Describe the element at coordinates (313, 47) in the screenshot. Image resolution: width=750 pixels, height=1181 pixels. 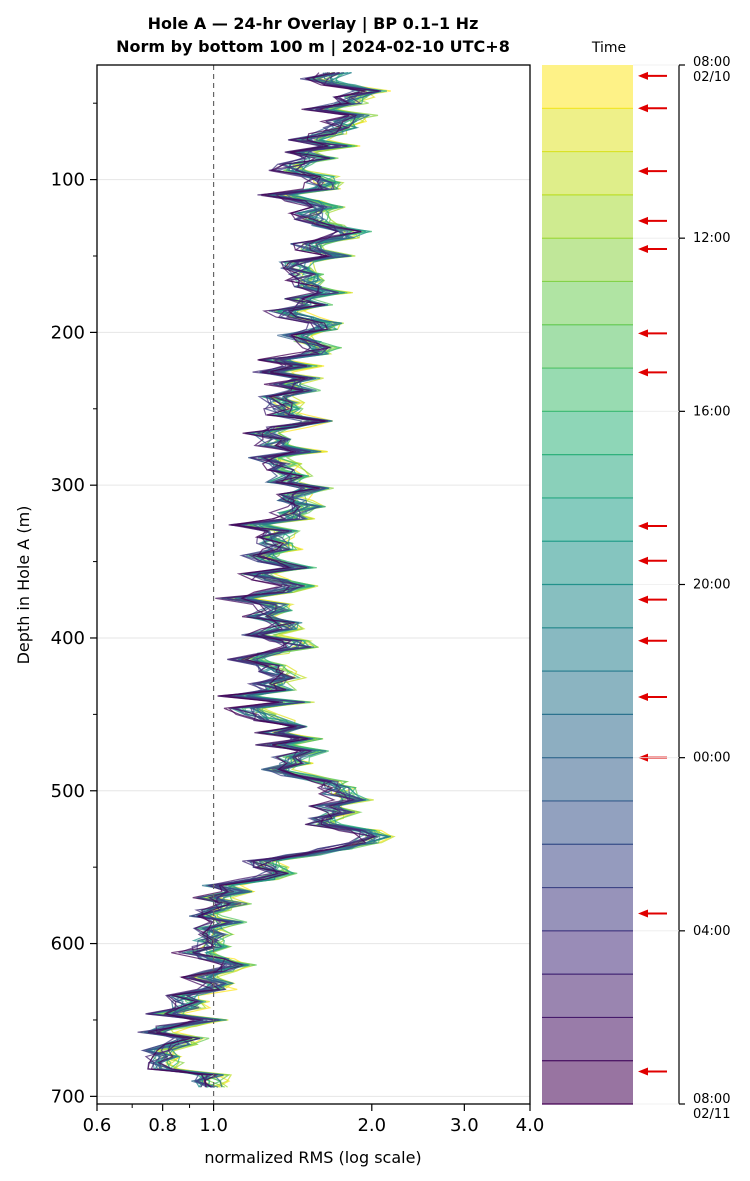
I see `chart-subtitle: Norm by bottom 100 m | 2024-02-10 UTC+8` at that location.